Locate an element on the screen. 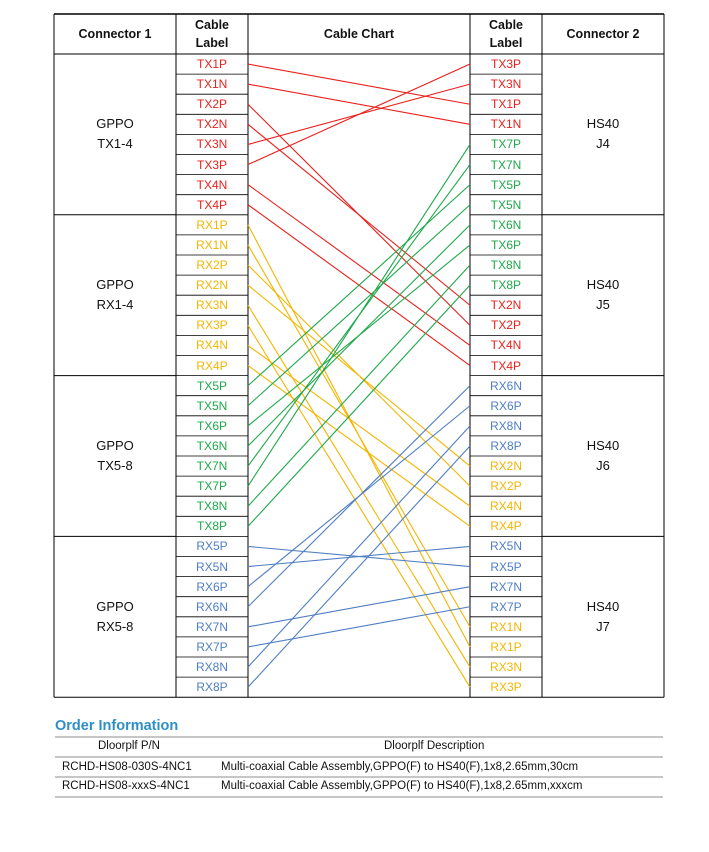  left-cable-label-tx4n: TX4N is located at coordinates (212, 184).